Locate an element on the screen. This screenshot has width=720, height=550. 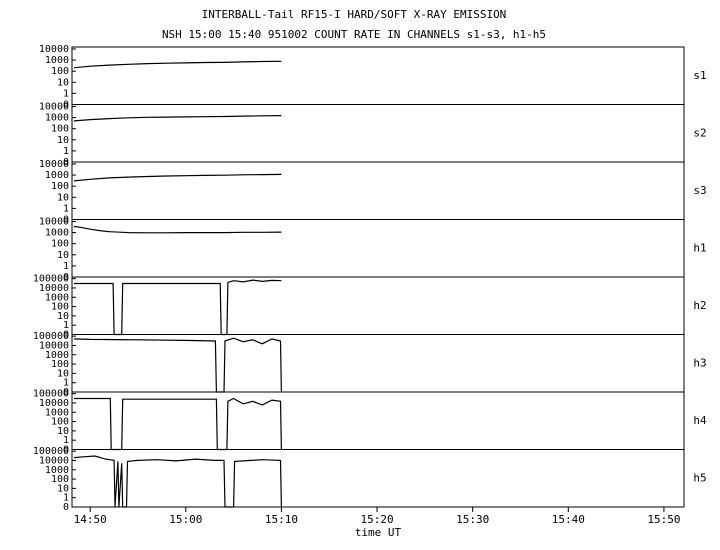
series-label: h1 is located at coordinates (699, 247).